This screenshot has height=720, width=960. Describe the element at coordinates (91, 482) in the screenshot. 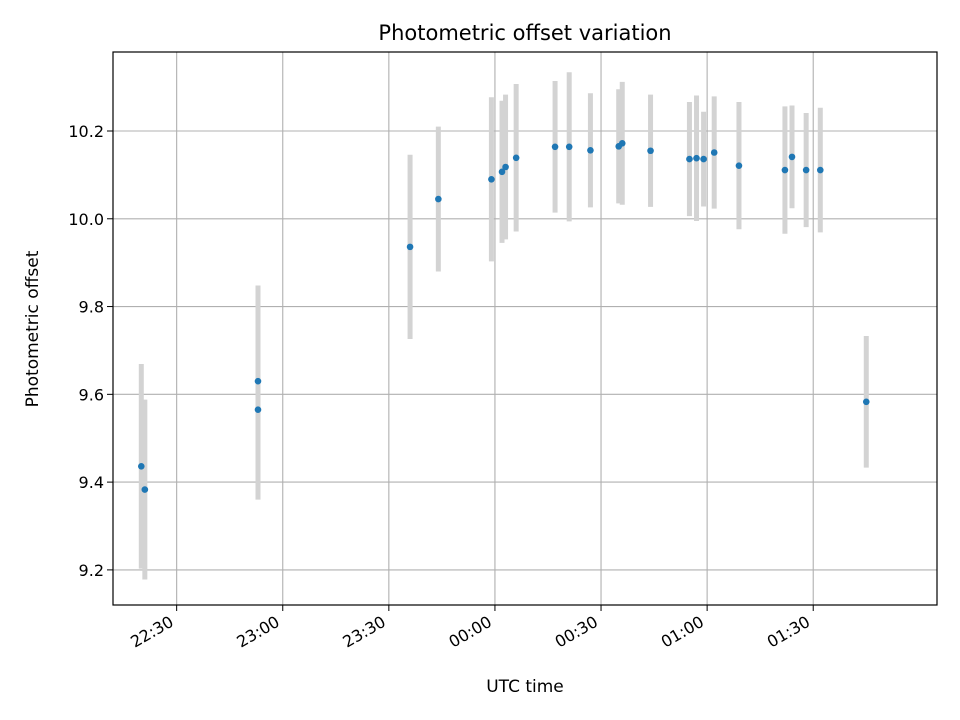

I see `y-tick-label: 9.4` at that location.